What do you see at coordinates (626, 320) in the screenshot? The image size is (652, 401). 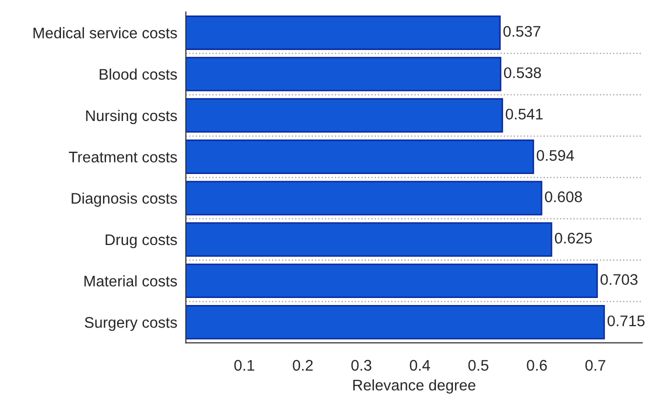 I see `data-label: 0.715` at bounding box center [626, 320].